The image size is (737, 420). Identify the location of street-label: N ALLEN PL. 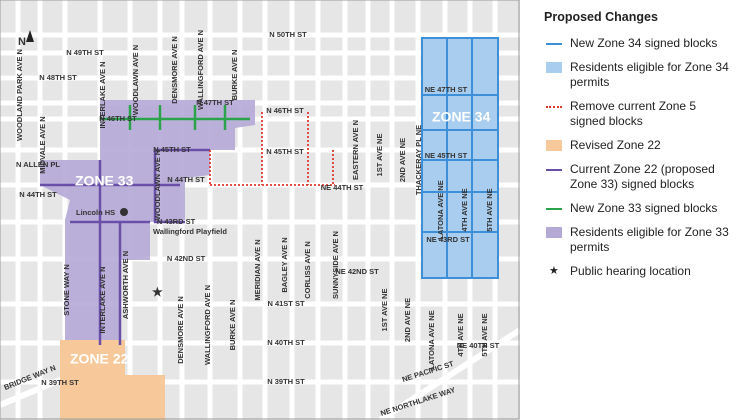
(38, 164).